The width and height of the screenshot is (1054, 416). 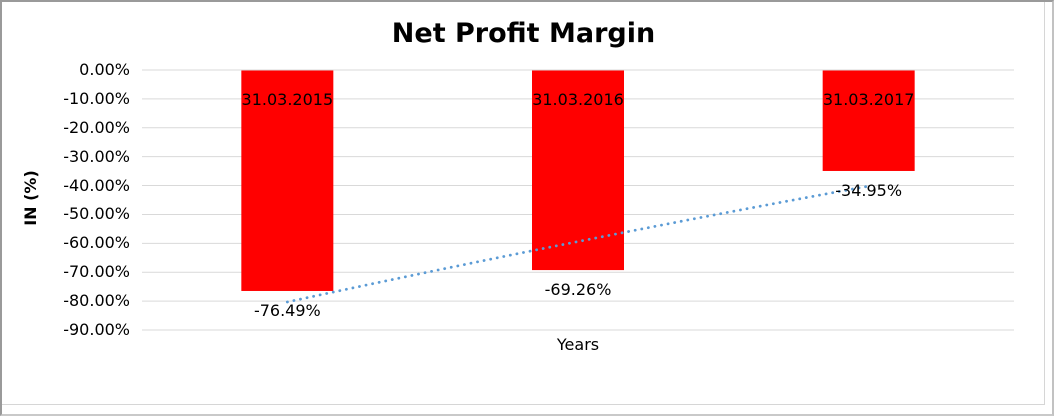 I want to click on data-value-label: -76.49%, so click(x=287, y=310).